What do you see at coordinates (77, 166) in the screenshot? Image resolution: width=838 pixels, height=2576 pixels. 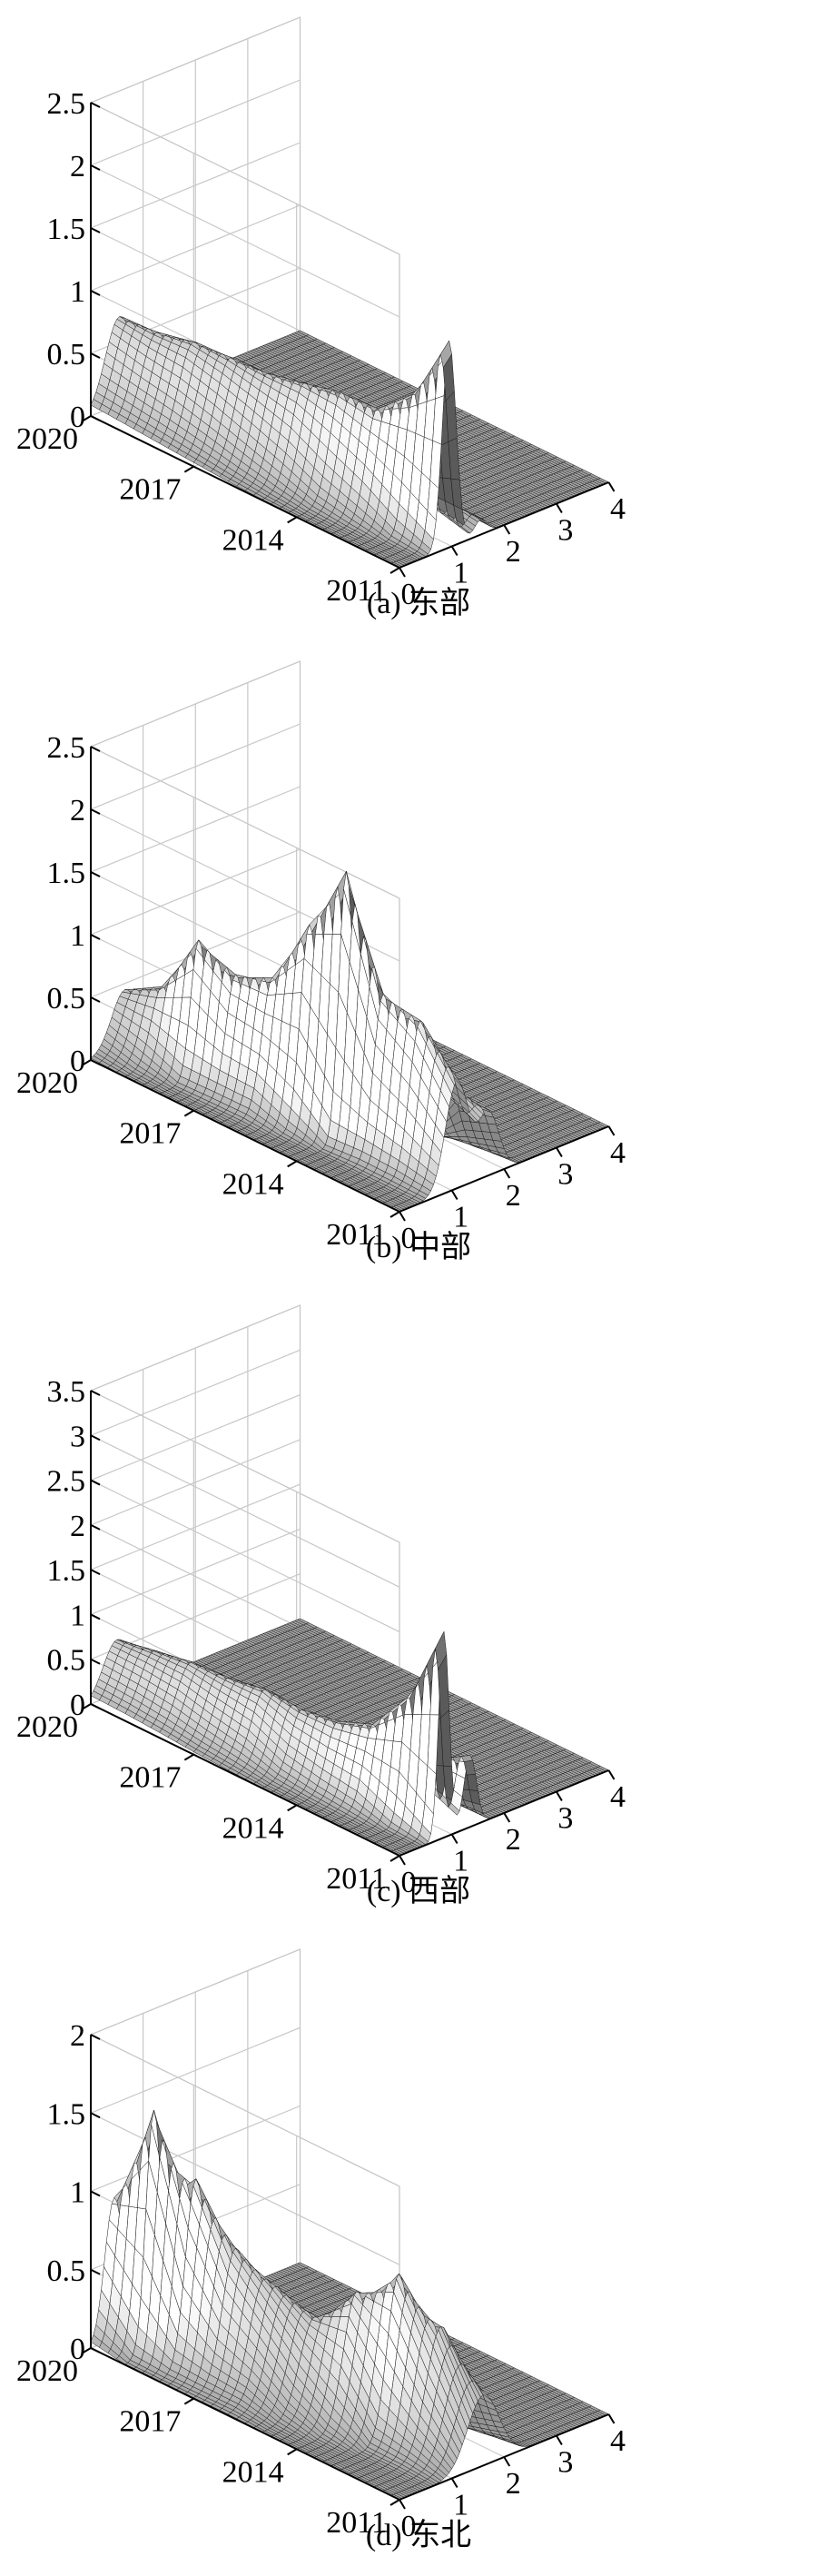 I see `z-tick-label: 2` at bounding box center [77, 166].